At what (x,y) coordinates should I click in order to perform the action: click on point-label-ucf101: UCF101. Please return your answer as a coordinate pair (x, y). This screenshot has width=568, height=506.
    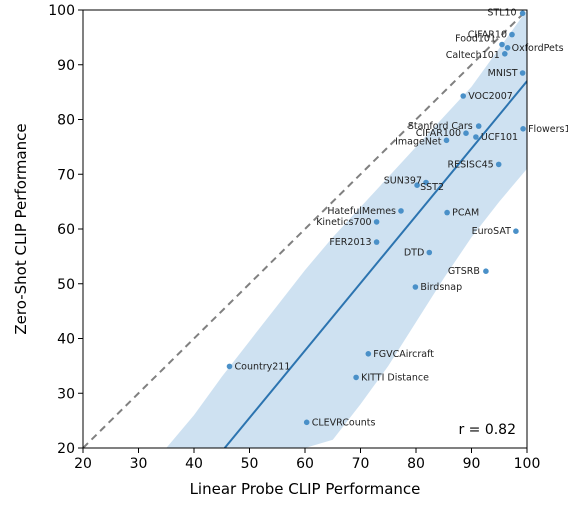
    Looking at the image, I should click on (499, 137).